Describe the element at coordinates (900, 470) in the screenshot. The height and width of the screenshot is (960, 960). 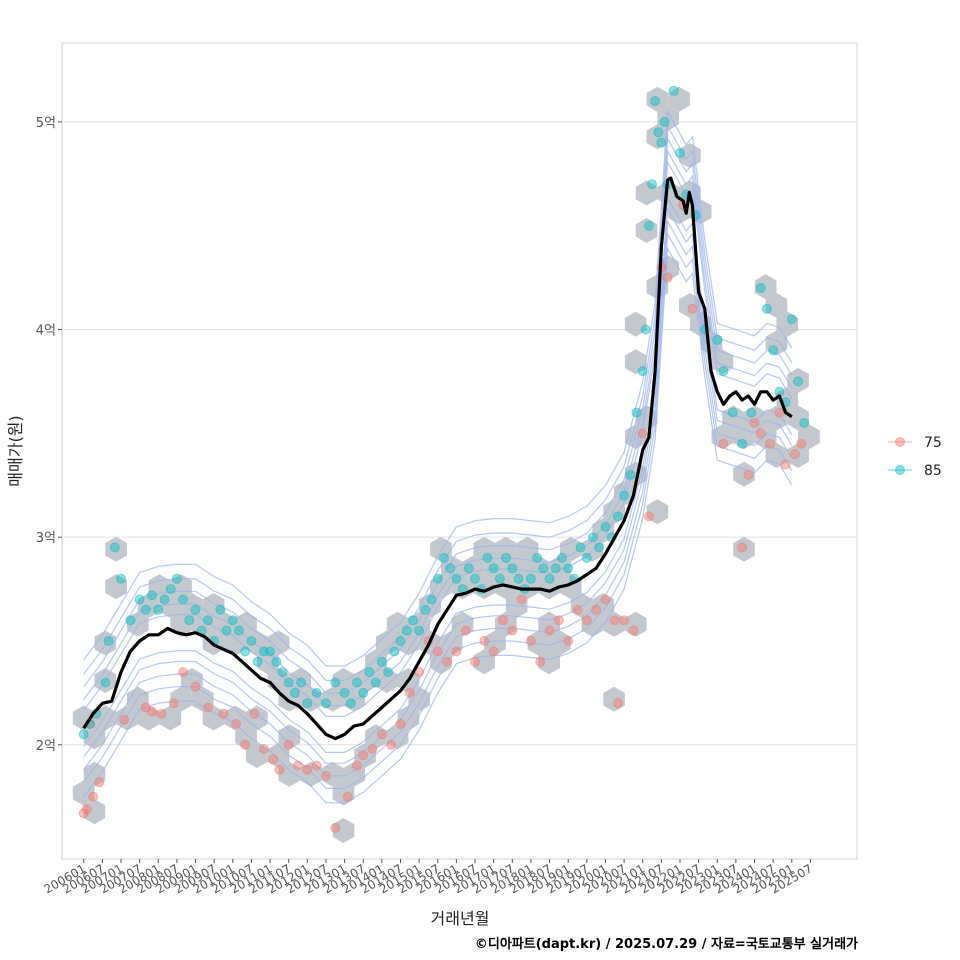
I see `legend-key-point` at that location.